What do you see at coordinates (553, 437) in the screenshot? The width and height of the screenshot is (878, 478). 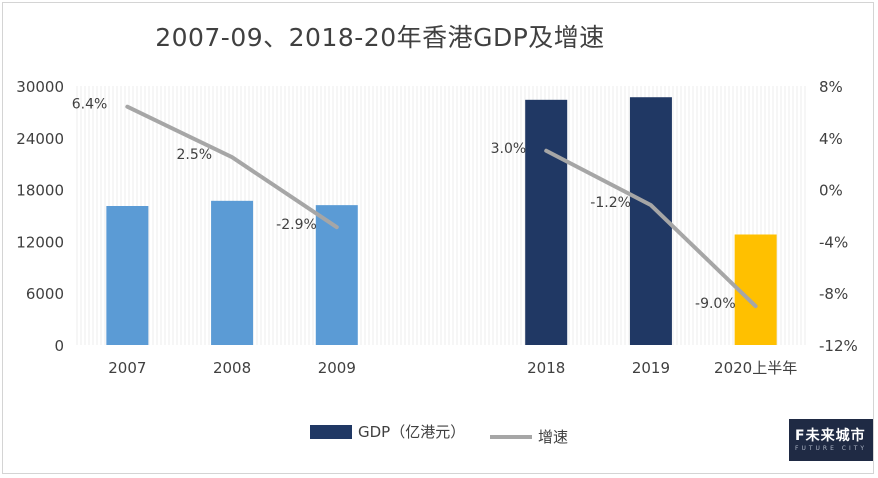 I see `legend-label-growth: 增速` at bounding box center [553, 437].